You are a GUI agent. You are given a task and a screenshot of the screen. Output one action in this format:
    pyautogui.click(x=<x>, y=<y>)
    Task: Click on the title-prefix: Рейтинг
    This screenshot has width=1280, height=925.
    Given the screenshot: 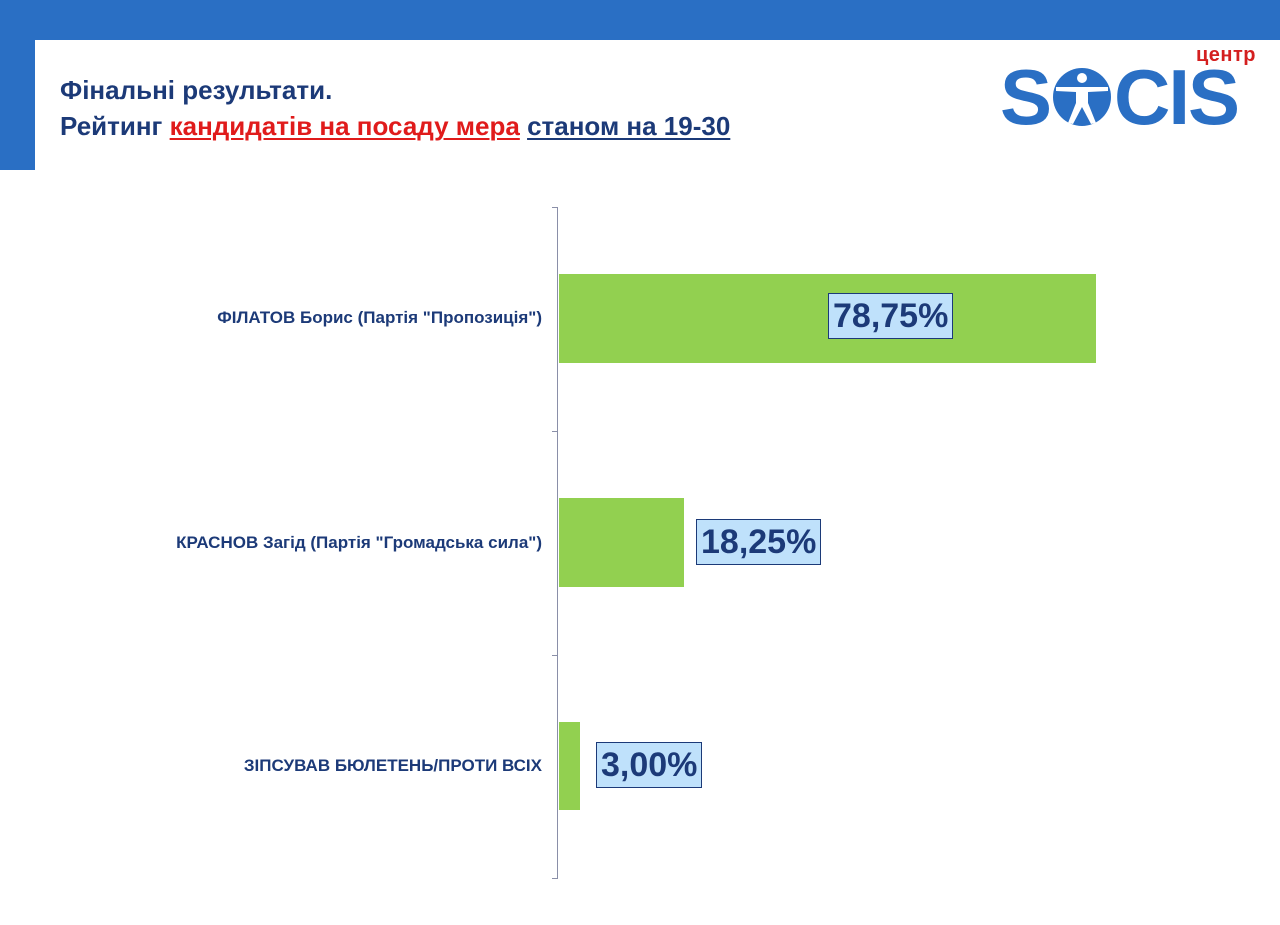 What is the action you would take?
    pyautogui.click(x=115, y=126)
    